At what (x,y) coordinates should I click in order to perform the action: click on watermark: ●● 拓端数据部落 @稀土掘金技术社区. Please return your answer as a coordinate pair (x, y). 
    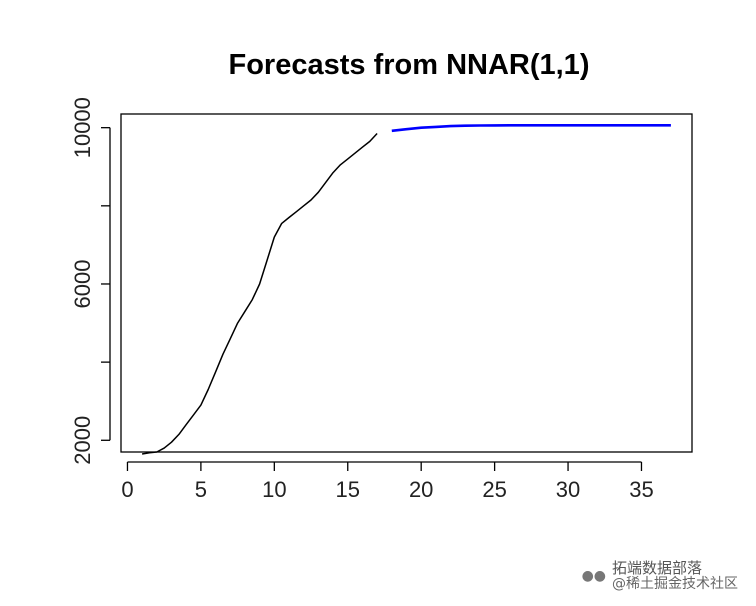
    Looking at the image, I should click on (660, 576).